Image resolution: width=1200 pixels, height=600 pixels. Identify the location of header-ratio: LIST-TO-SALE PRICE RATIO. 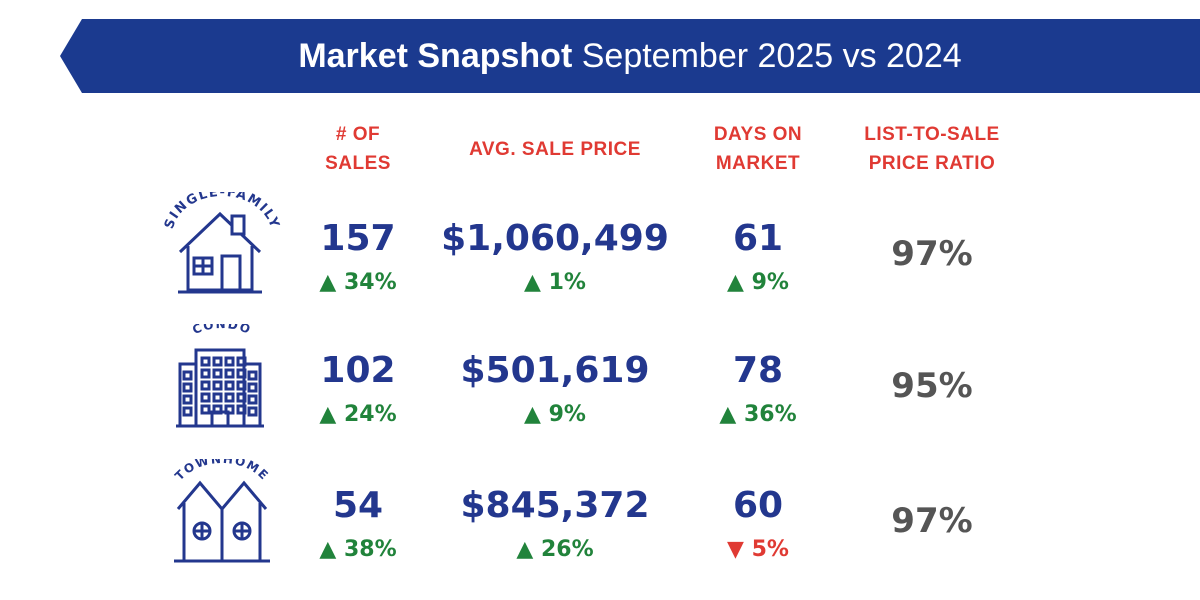
(932, 149).